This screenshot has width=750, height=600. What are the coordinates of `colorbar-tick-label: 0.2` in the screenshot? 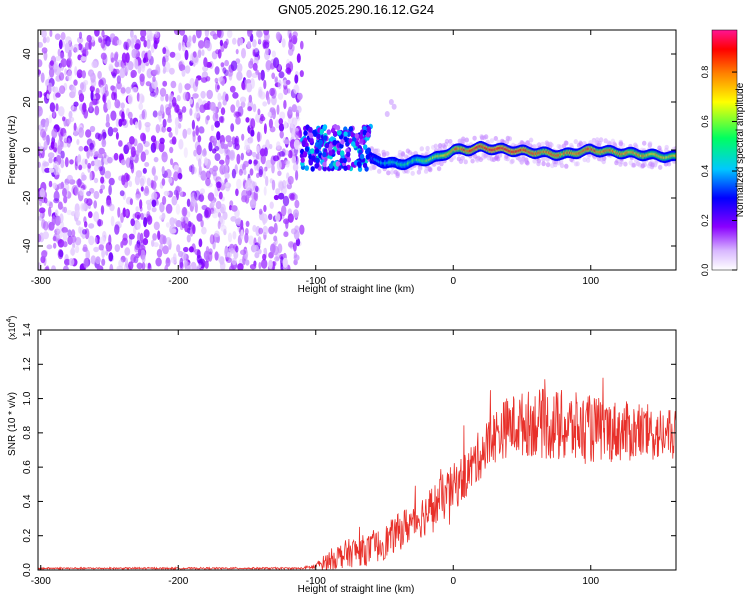 It's located at (705, 220).